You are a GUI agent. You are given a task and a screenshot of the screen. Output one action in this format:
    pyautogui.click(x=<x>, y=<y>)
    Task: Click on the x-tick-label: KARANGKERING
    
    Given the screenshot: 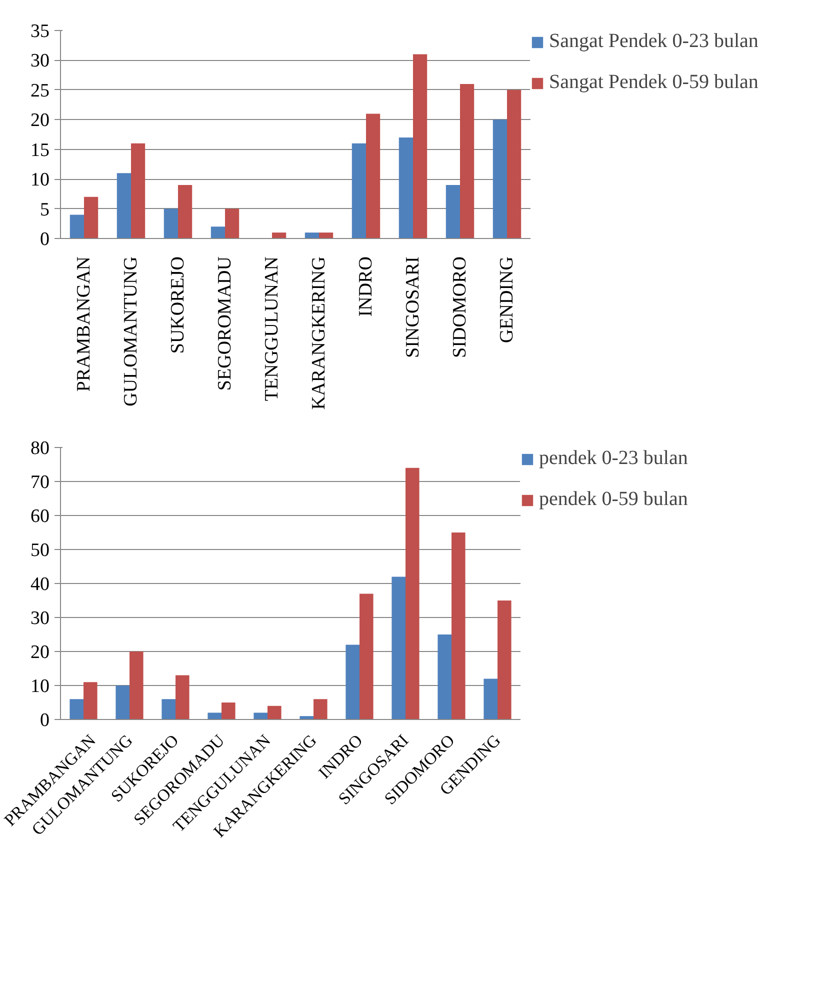 What is the action you would take?
    pyautogui.click(x=319, y=333)
    